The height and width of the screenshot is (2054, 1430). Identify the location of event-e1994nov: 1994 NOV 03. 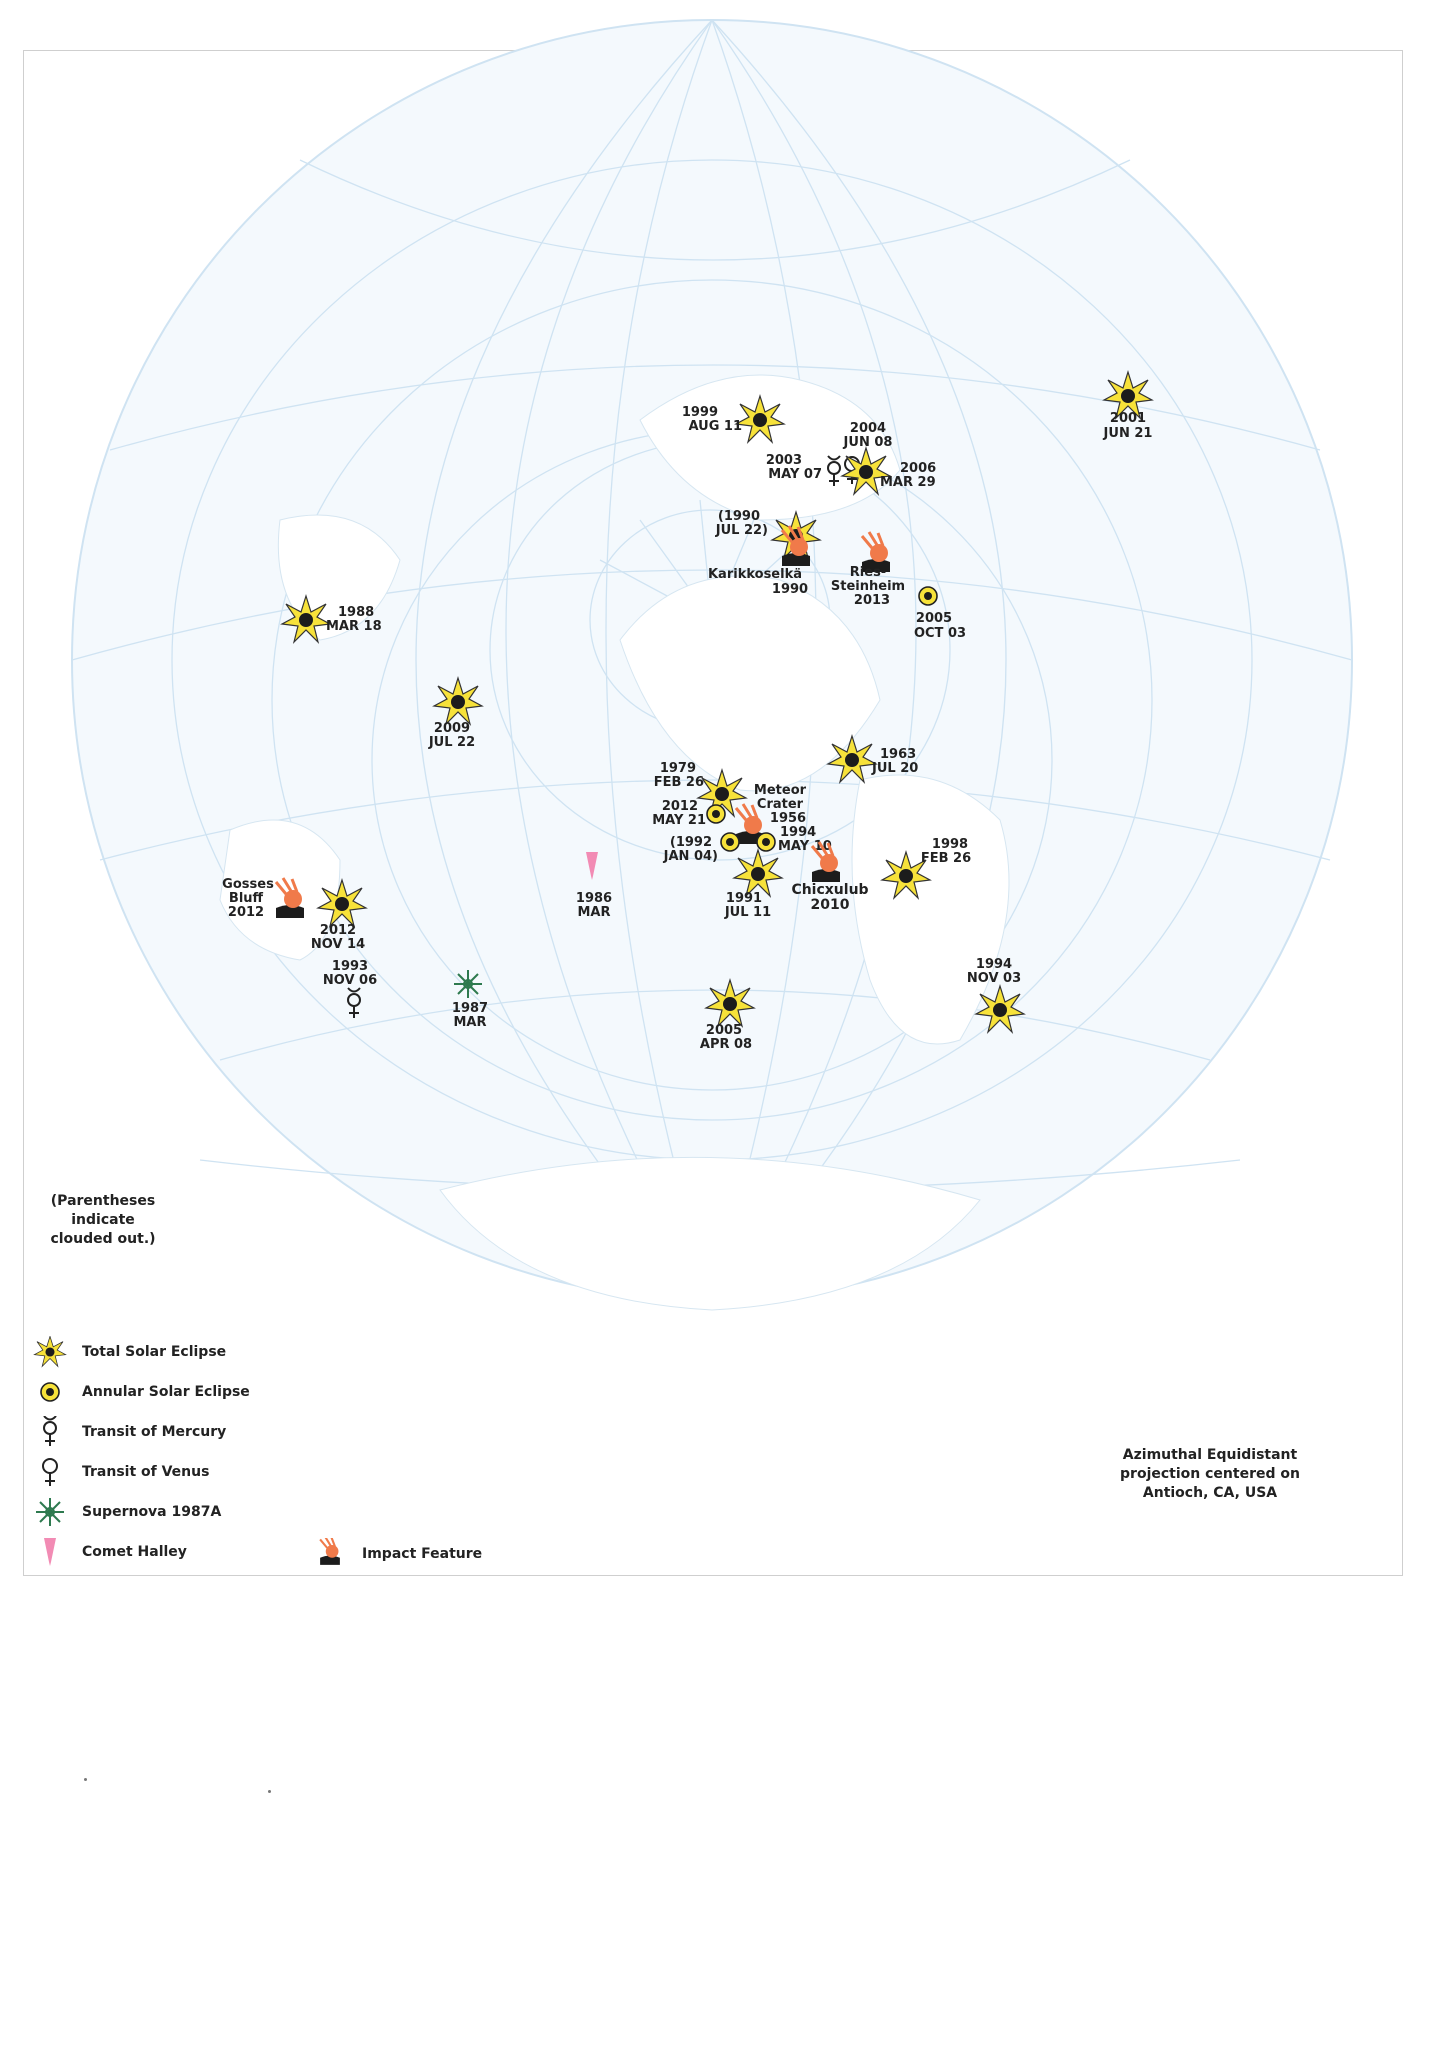
(996, 995).